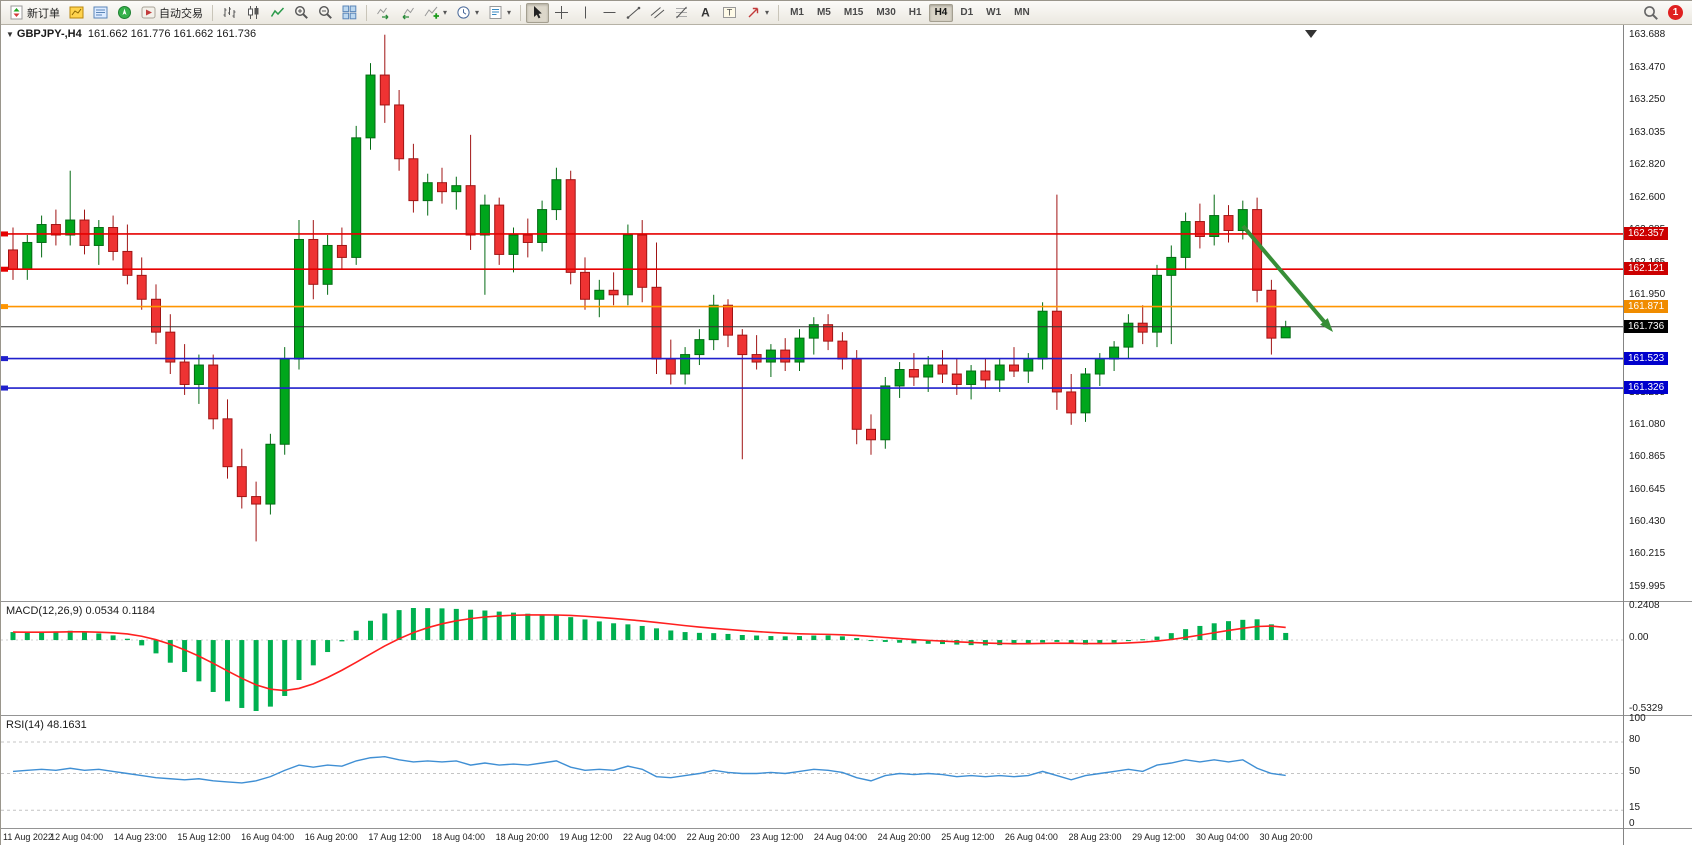  Describe the element at coordinates (1639, 638) in the screenshot. I see `macd-axis-label: 0.00` at that location.